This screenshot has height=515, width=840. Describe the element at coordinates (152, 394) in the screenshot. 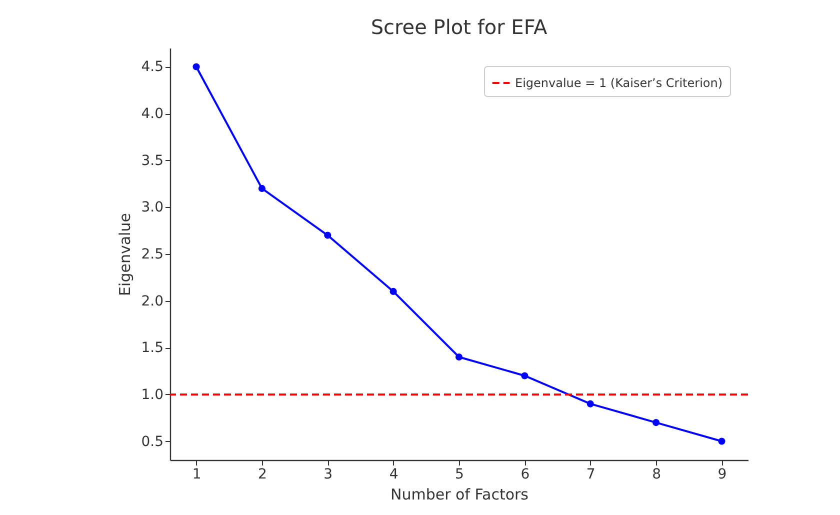

I see `y-tick-label: 1.0` at that location.